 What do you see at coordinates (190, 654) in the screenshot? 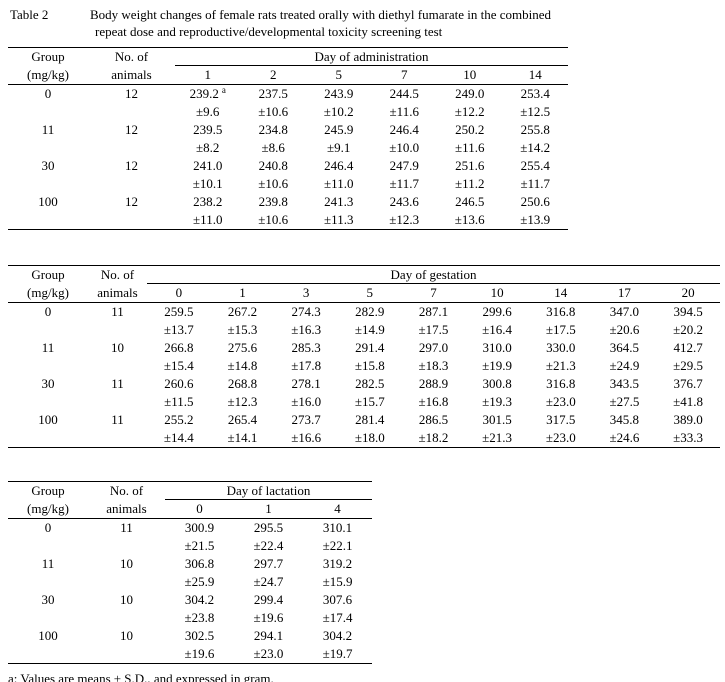
I see `dose-group-sd-row: ±19.6 ±23.0 ±19.7` at bounding box center [190, 654].